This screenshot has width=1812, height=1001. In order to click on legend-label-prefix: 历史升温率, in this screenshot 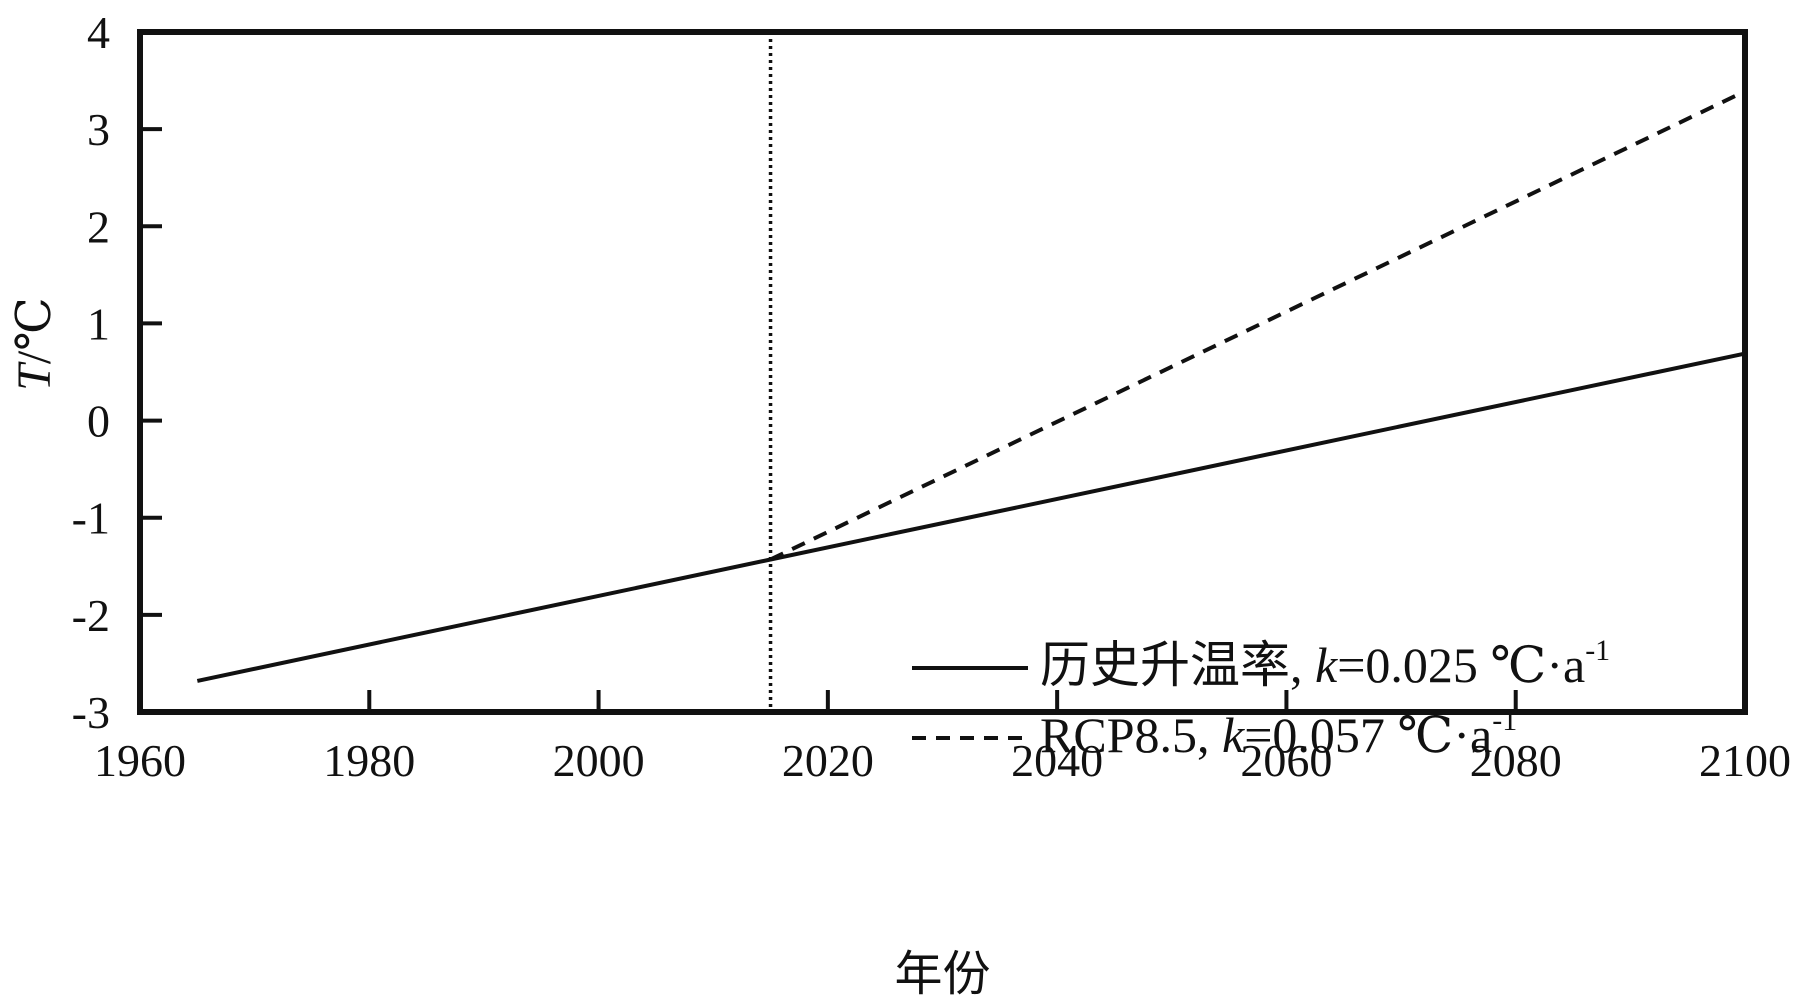, I will do `click(1177, 665)`.